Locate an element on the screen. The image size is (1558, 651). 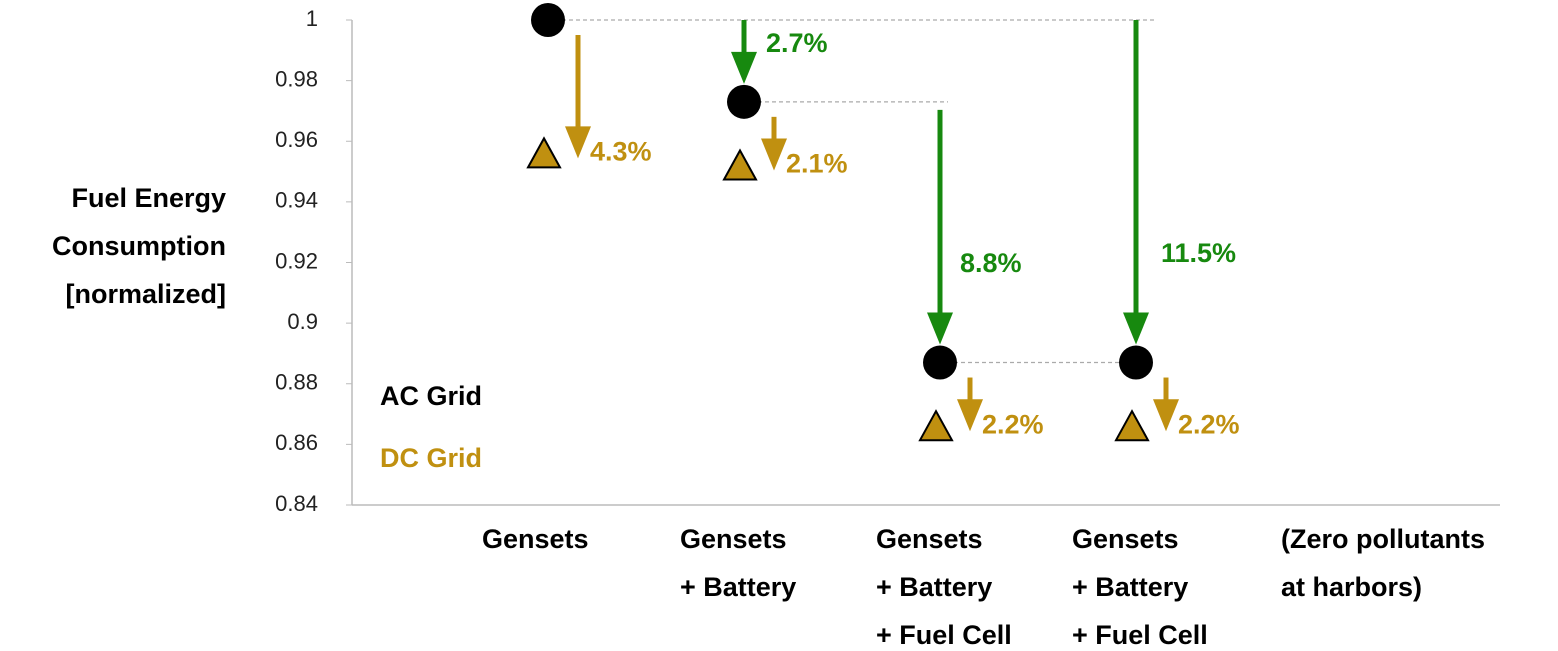
y-tick-label: 0.86 is located at coordinates (296, 442).